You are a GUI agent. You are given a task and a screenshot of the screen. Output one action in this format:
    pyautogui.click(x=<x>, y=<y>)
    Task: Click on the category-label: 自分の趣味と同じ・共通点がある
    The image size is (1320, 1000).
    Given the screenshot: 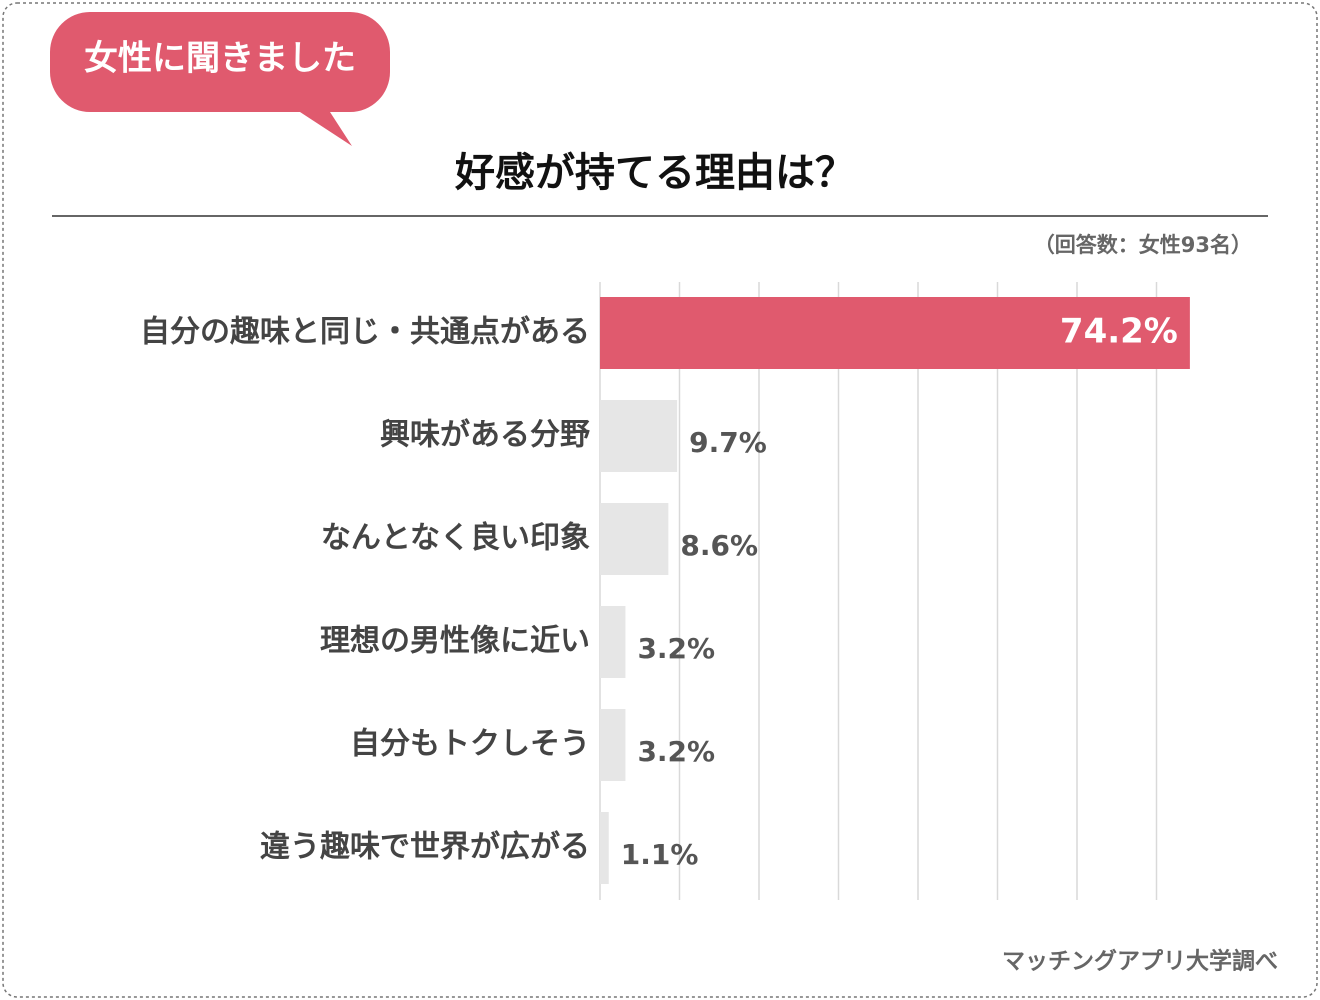 What is the action you would take?
    pyautogui.click(x=365, y=332)
    